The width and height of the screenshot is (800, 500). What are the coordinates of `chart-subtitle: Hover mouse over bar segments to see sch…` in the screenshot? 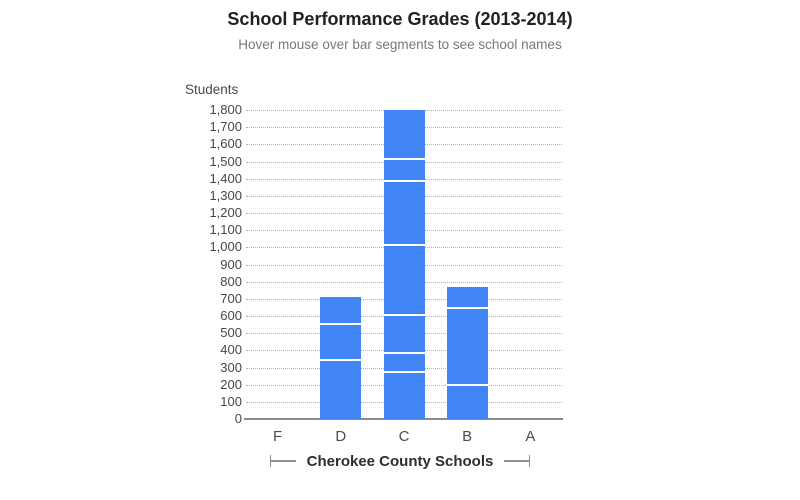 It's located at (400, 44).